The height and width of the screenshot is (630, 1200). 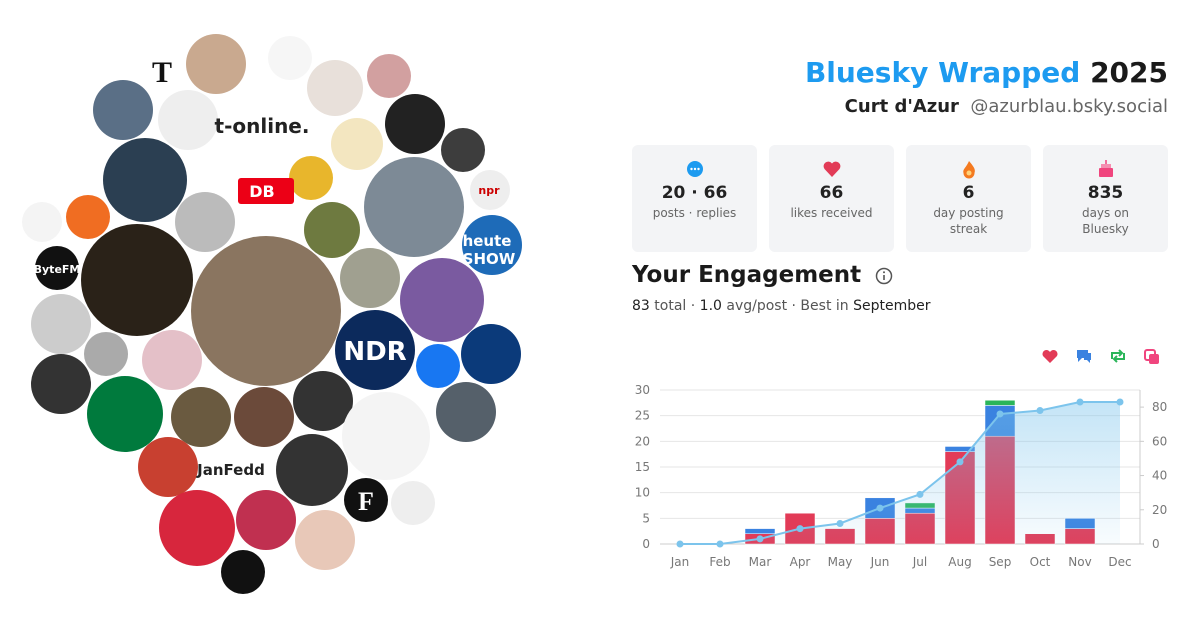 What do you see at coordinates (968, 198) in the screenshot?
I see `stat-card: 6 day posting streak` at bounding box center [968, 198].